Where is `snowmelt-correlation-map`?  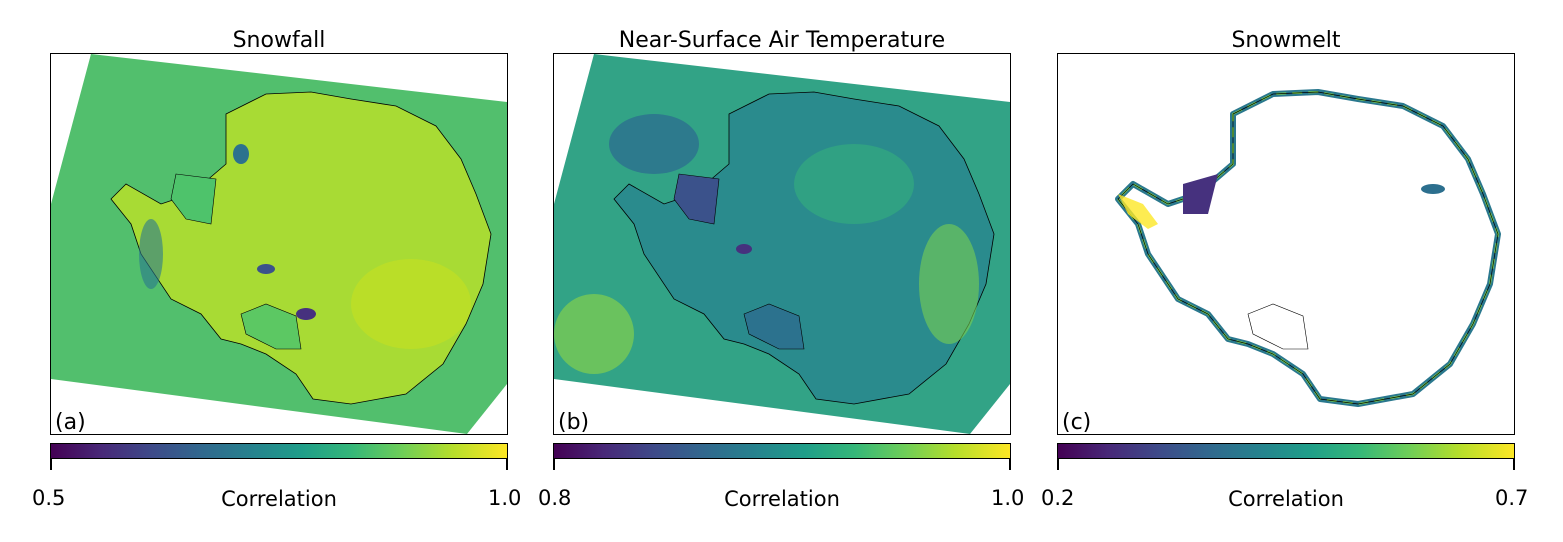 snowmelt-correlation-map is located at coordinates (1308, 248).